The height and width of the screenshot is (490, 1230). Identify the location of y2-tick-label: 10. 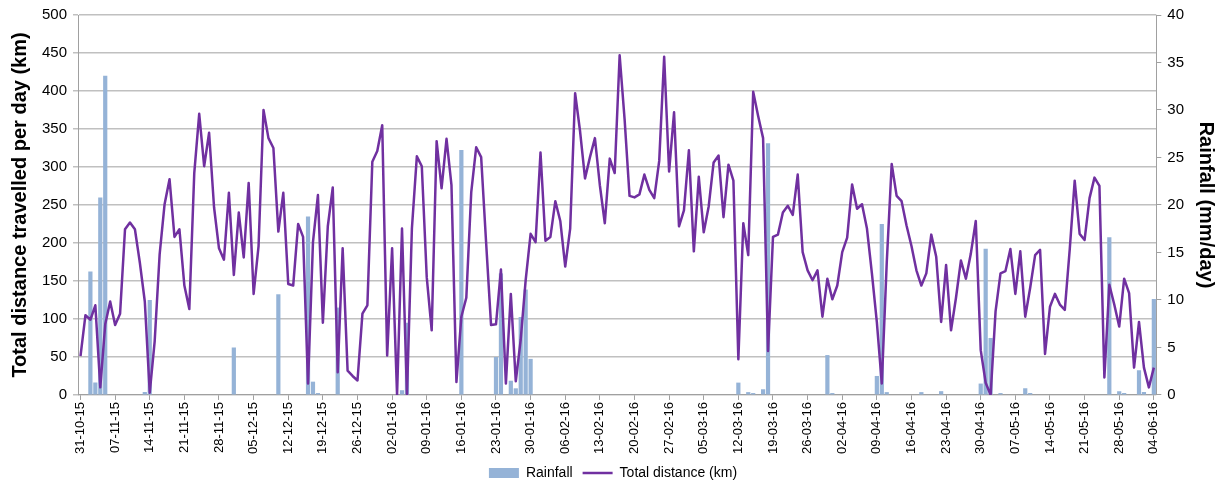
(1175, 299).